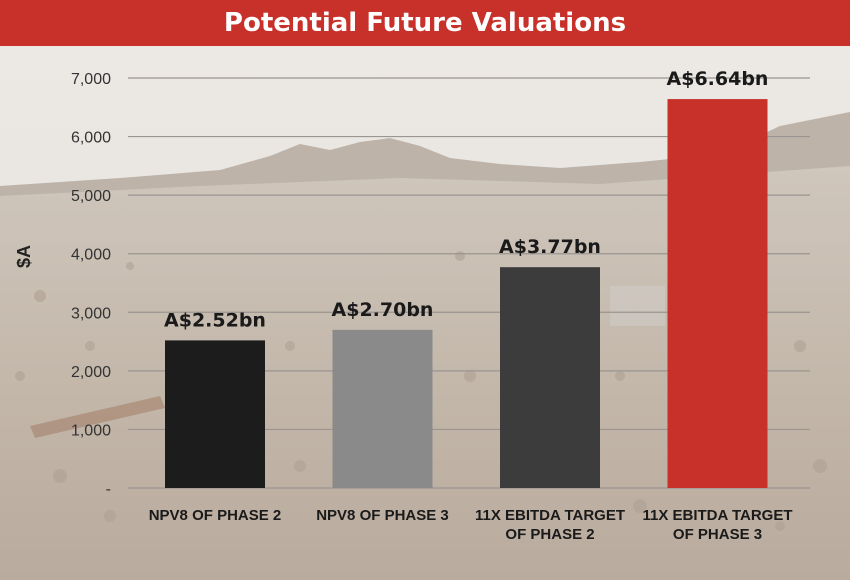 The width and height of the screenshot is (850, 580). I want to click on y-axis-ticks: - 1,000 2,000 3,000 4,000 5,000 6,000 7,000, so click(91, 284).